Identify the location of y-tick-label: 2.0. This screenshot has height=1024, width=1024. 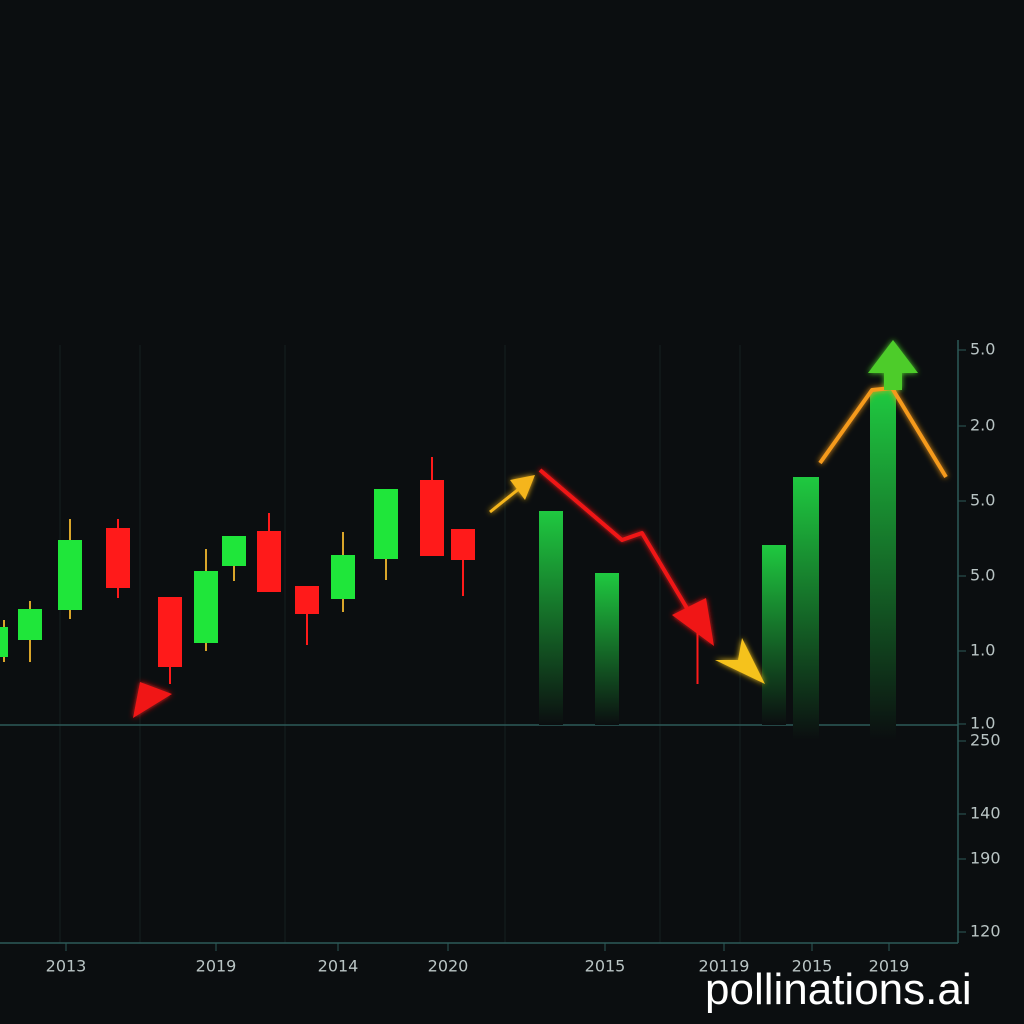
(982, 425).